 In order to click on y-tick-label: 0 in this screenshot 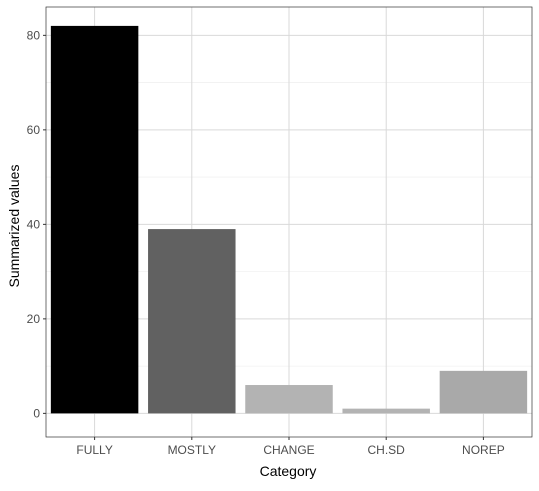, I will do `click(36, 413)`.